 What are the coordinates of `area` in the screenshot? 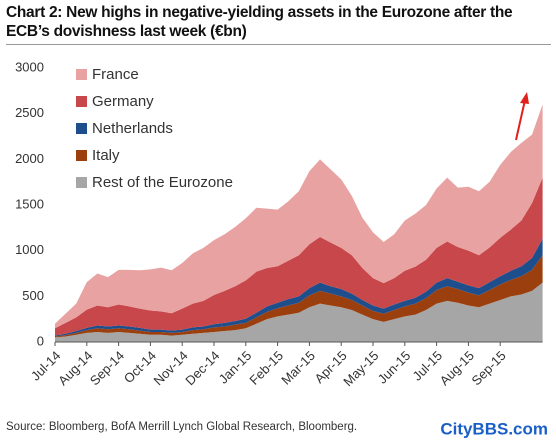 It's located at (299, 312).